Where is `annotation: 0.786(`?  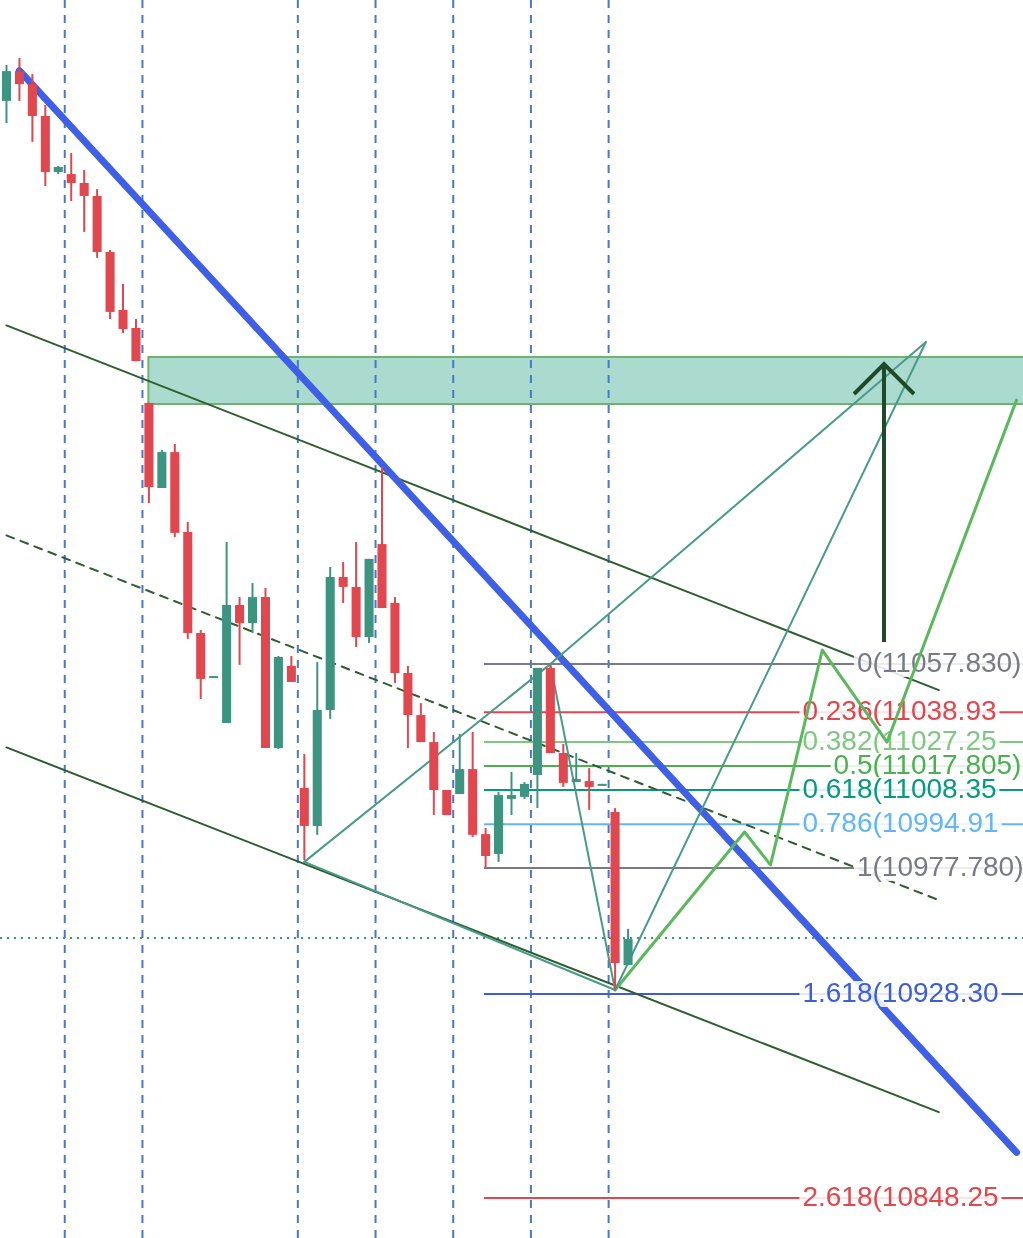
annotation: 0.786( is located at coordinates (842, 823).